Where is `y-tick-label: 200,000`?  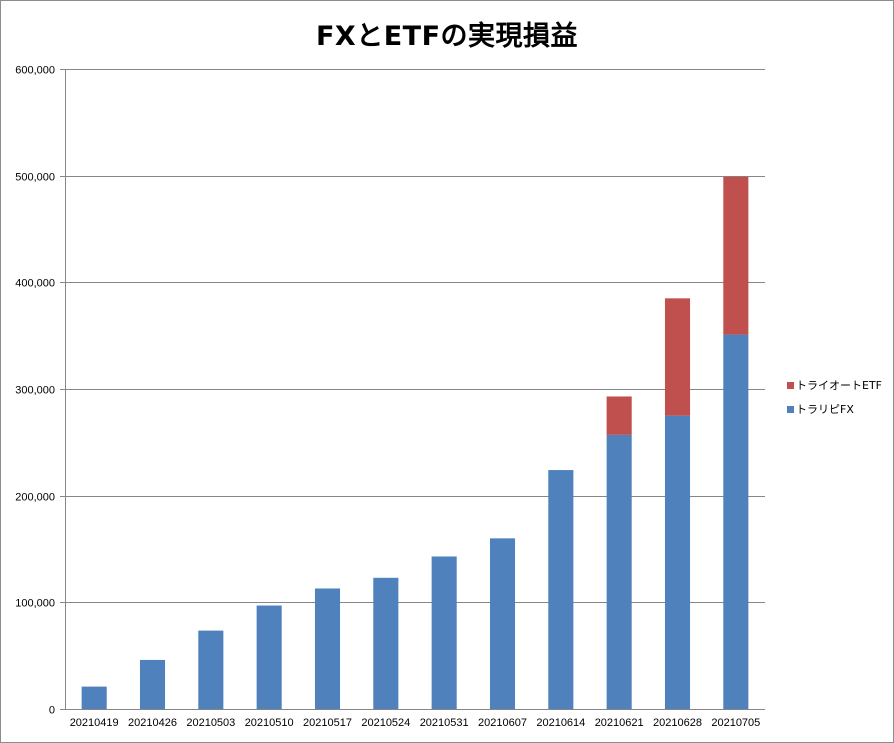
y-tick-label: 200,000 is located at coordinates (35, 498).